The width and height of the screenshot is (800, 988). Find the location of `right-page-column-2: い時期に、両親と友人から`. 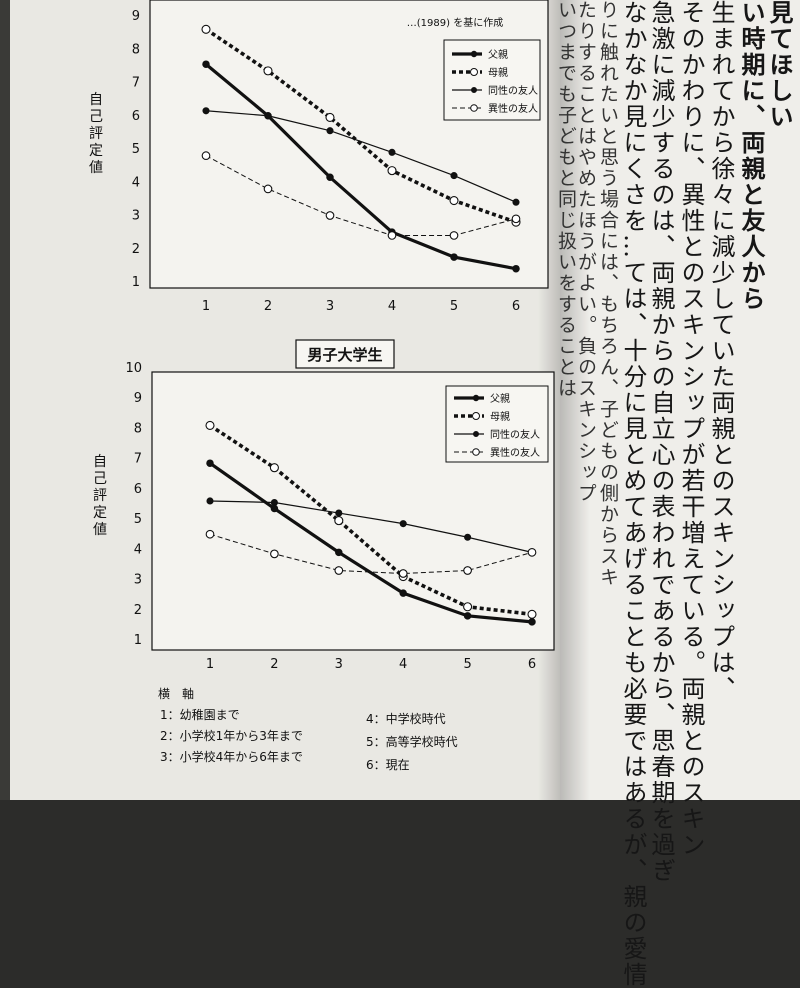

right-page-column-2: い時期に、両親と友人から is located at coordinates (751, 156).